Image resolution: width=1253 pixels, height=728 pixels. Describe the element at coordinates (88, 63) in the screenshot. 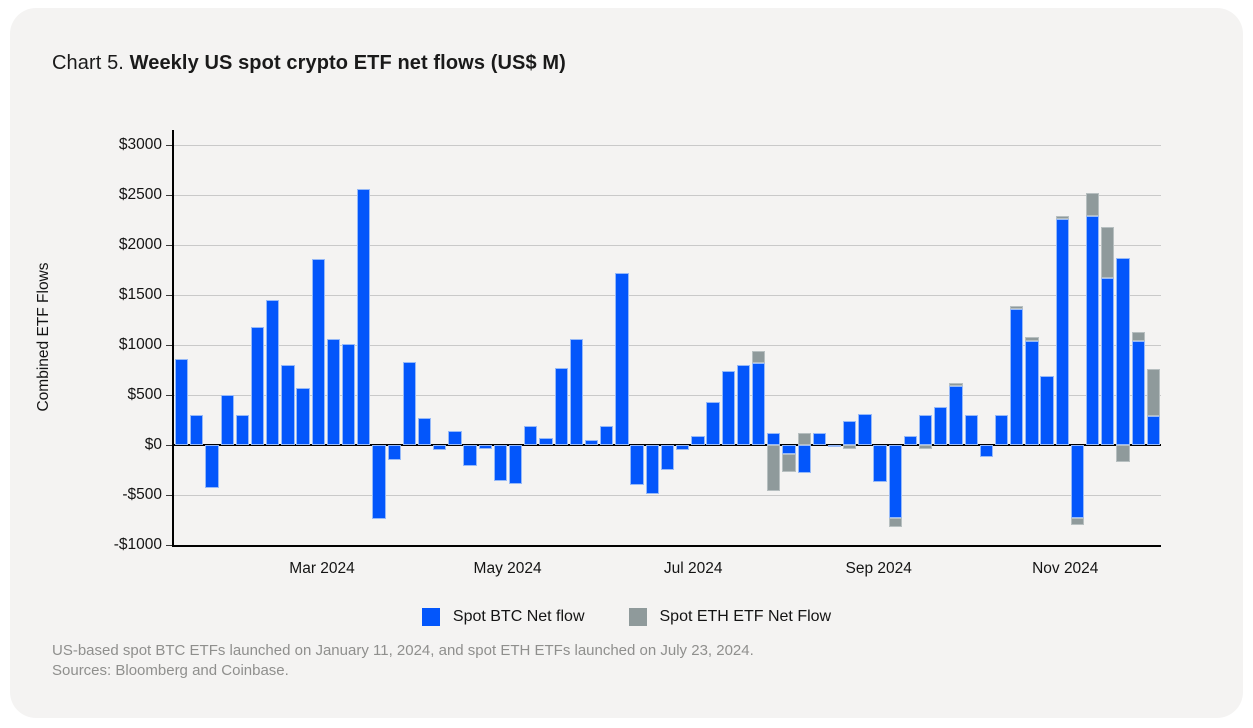

I see `chart-title-prefix: Chart 5.` at that location.